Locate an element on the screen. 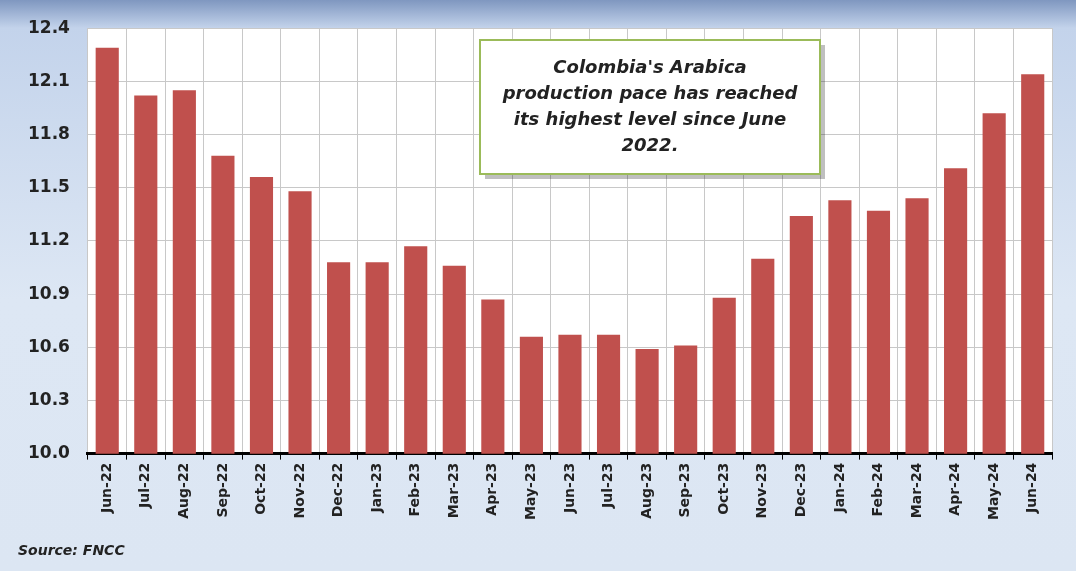 The image size is (1076, 571). x-tick-label: Nov-23 is located at coordinates (761, 490).